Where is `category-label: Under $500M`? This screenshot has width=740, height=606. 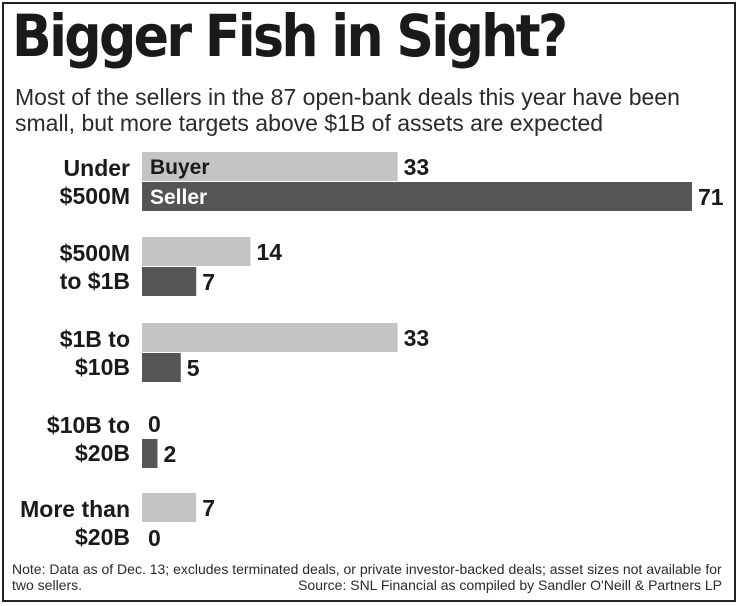 category-label: Under $500M is located at coordinates (95, 182).